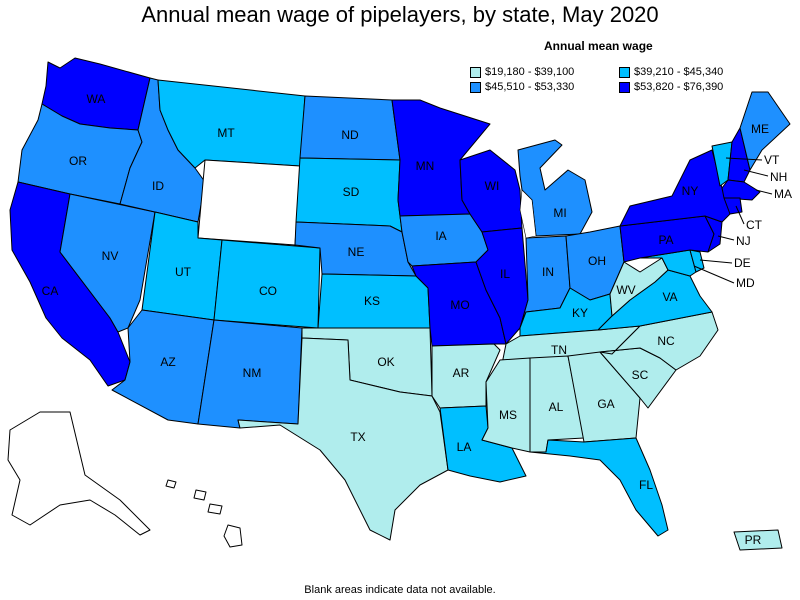  I want to click on label-UT: UT, so click(183, 272).